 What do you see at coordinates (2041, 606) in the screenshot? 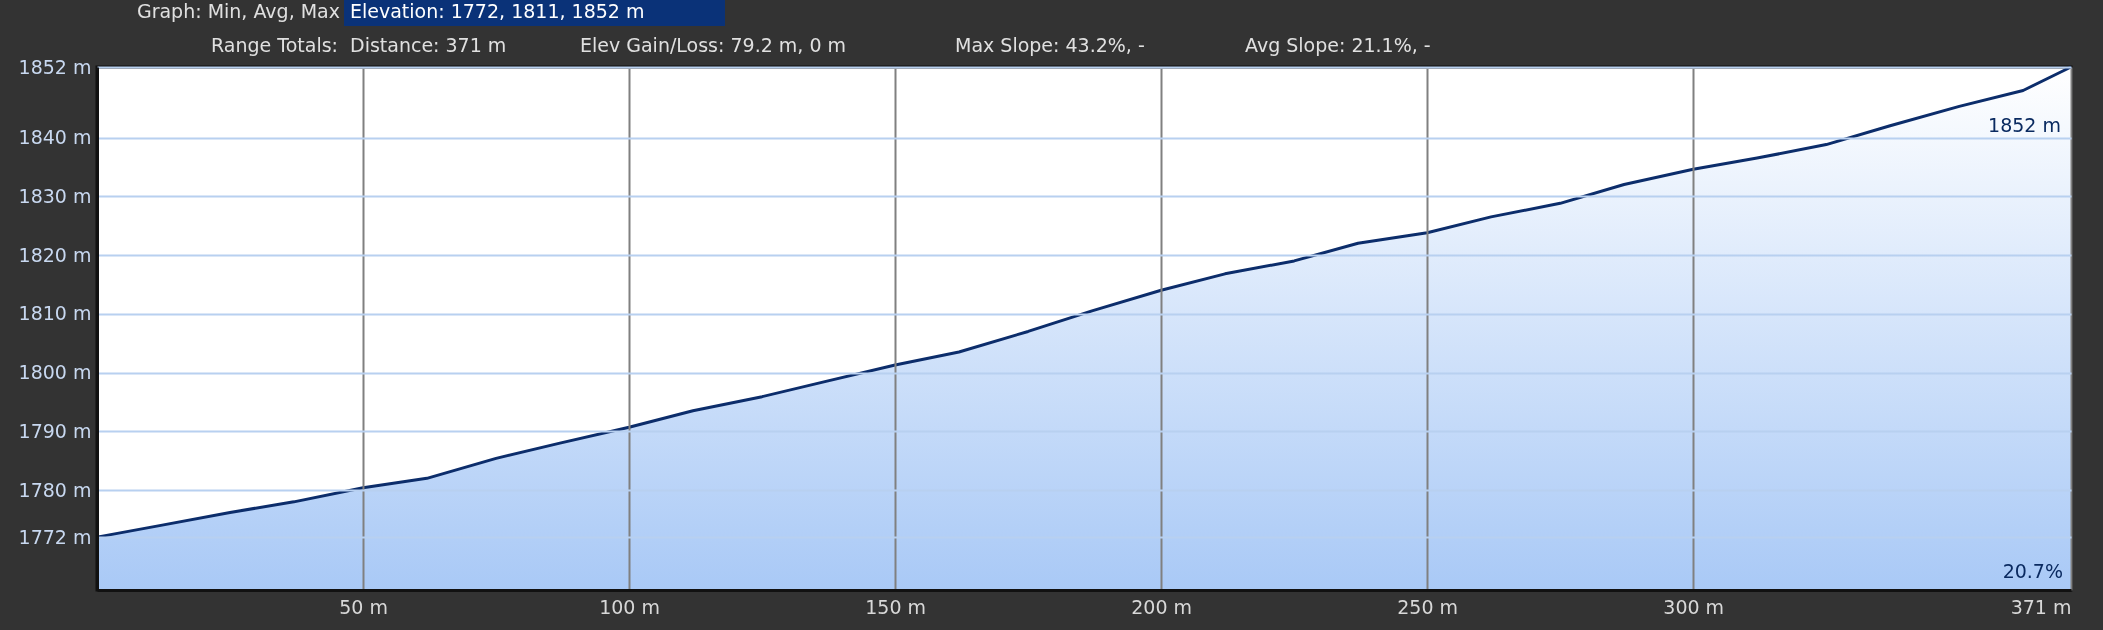
I see `x-tick-label: 371 m` at bounding box center [2041, 606].